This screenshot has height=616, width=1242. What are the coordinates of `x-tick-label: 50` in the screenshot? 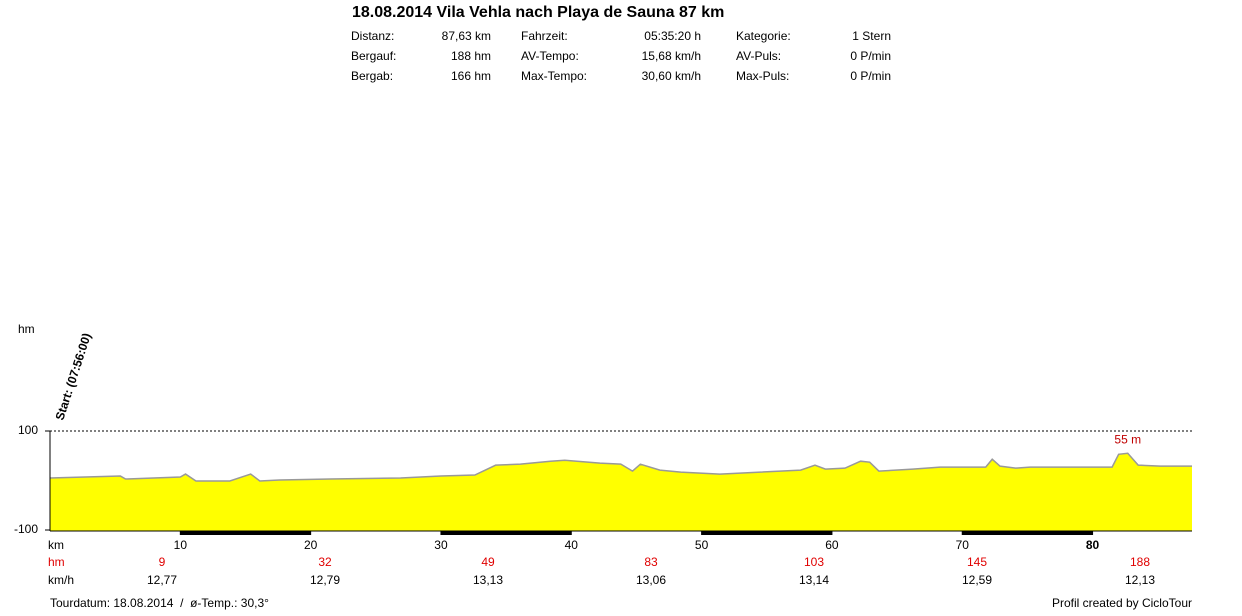 It's located at (702, 545).